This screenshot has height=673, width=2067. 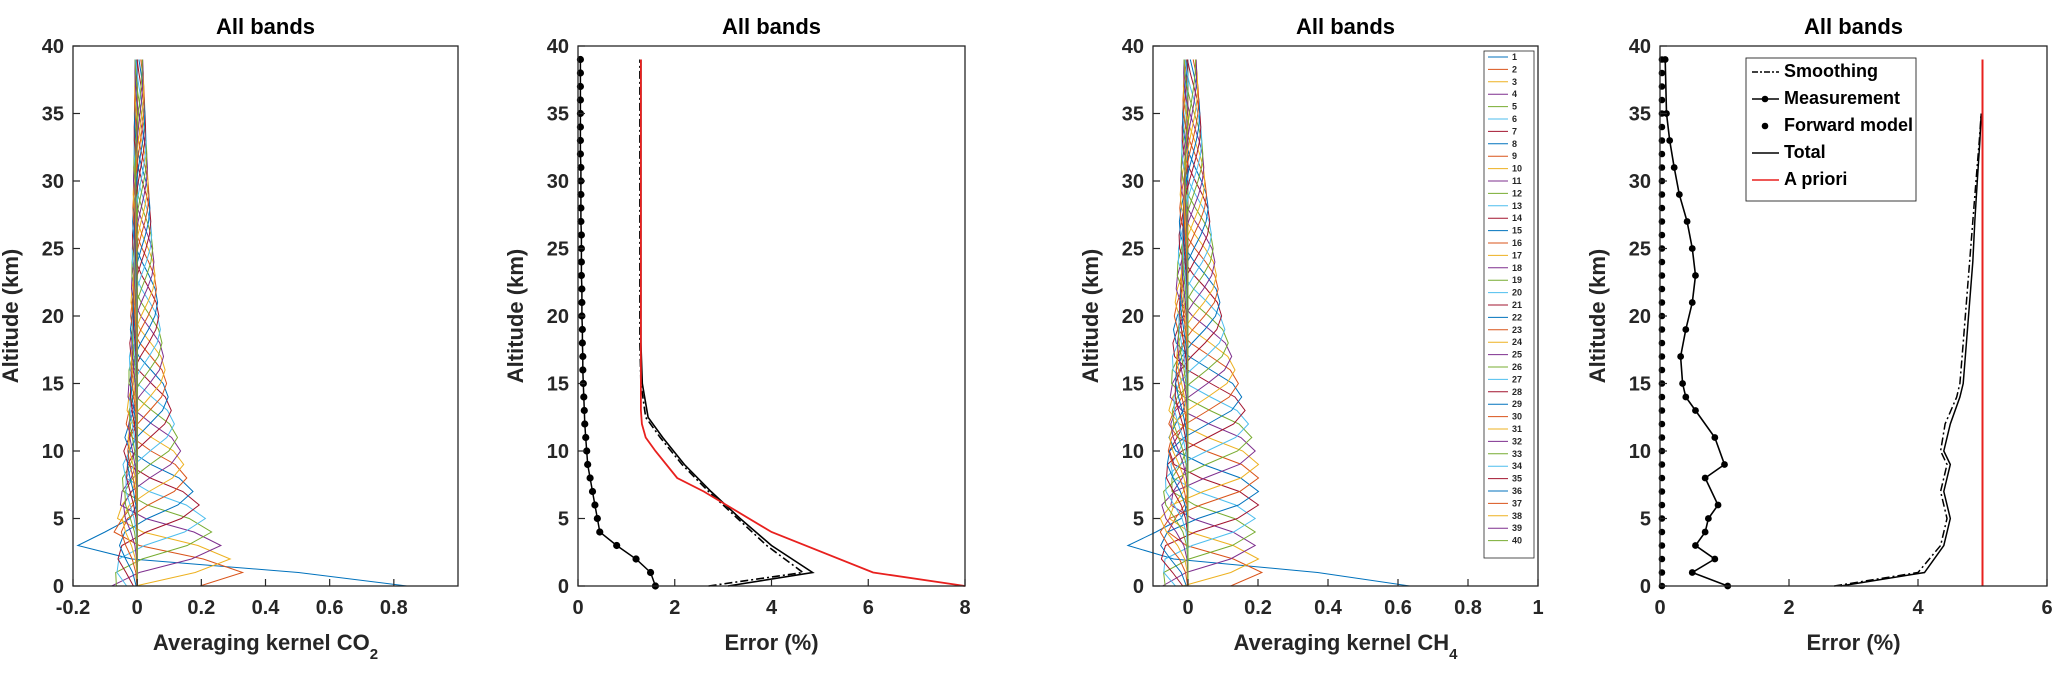 What do you see at coordinates (1517, 503) in the screenshot?
I see `legend-entry-37: 37` at bounding box center [1517, 503].